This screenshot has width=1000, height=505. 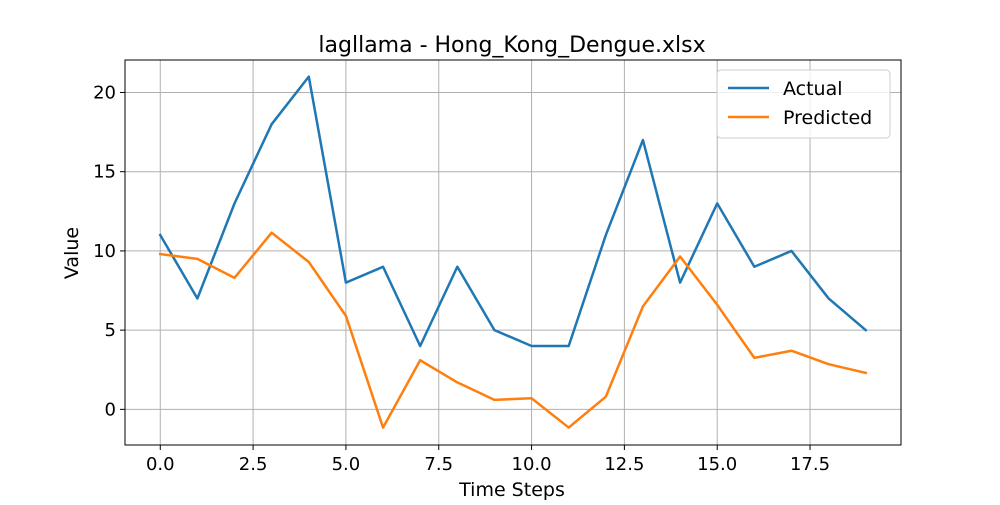 What do you see at coordinates (110, 330) in the screenshot?
I see `y-tick-label: 5` at bounding box center [110, 330].